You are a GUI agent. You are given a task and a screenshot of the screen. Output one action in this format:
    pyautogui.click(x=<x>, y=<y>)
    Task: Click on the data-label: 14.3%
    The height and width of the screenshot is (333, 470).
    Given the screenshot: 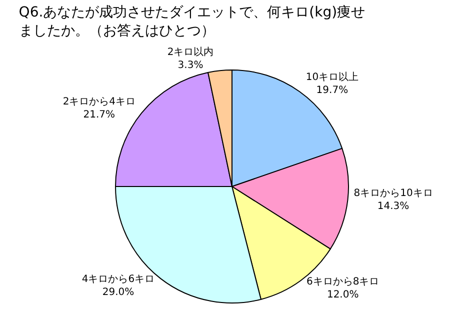 What is the action you would take?
    pyautogui.click(x=393, y=206)
    